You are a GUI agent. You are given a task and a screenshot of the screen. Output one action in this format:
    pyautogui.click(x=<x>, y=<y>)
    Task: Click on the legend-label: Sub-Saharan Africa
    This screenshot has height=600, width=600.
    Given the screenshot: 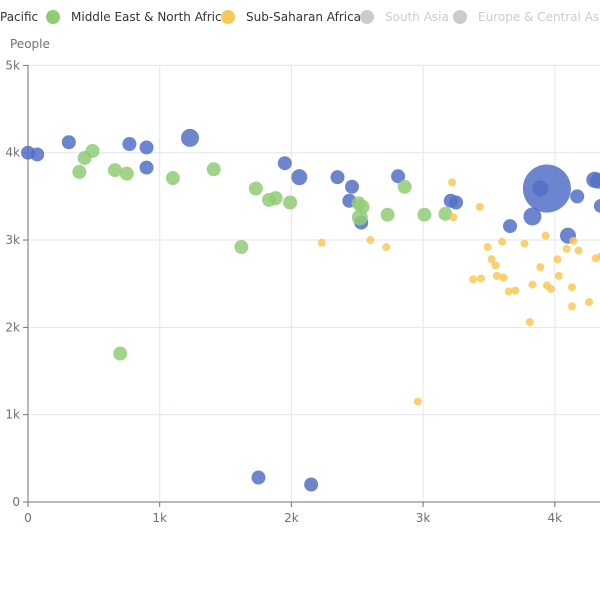 What is the action you would take?
    pyautogui.click(x=303, y=17)
    